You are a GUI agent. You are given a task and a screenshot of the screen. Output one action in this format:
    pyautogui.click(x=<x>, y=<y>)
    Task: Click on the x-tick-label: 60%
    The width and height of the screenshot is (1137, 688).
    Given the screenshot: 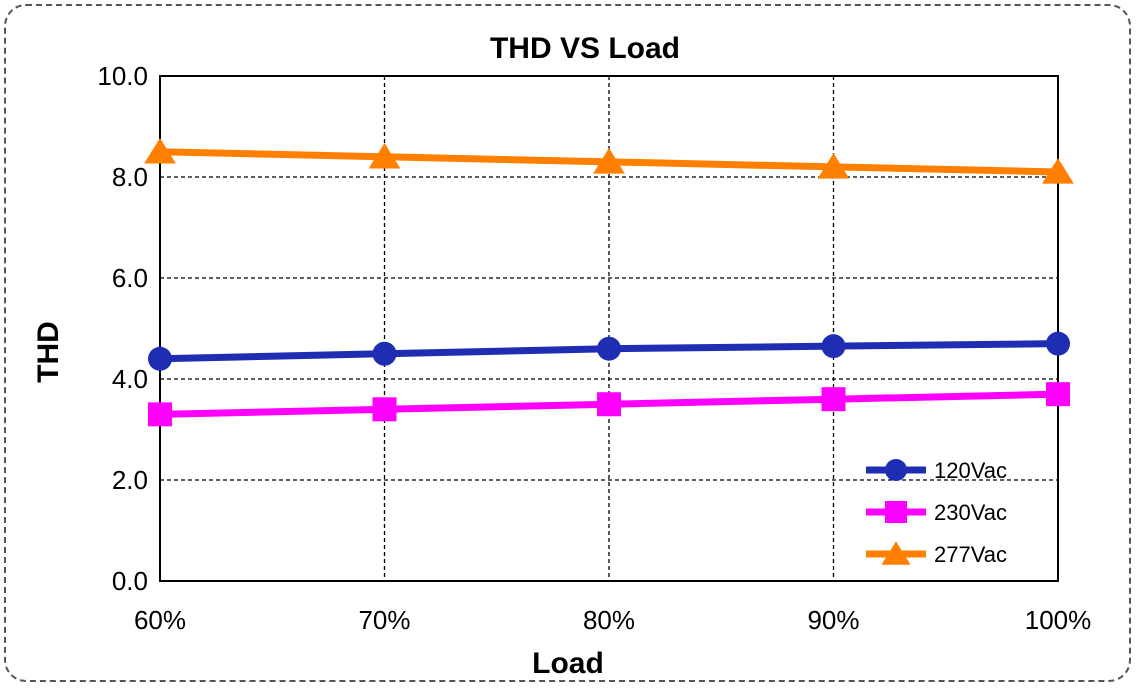 What is the action you would take?
    pyautogui.click(x=160, y=620)
    